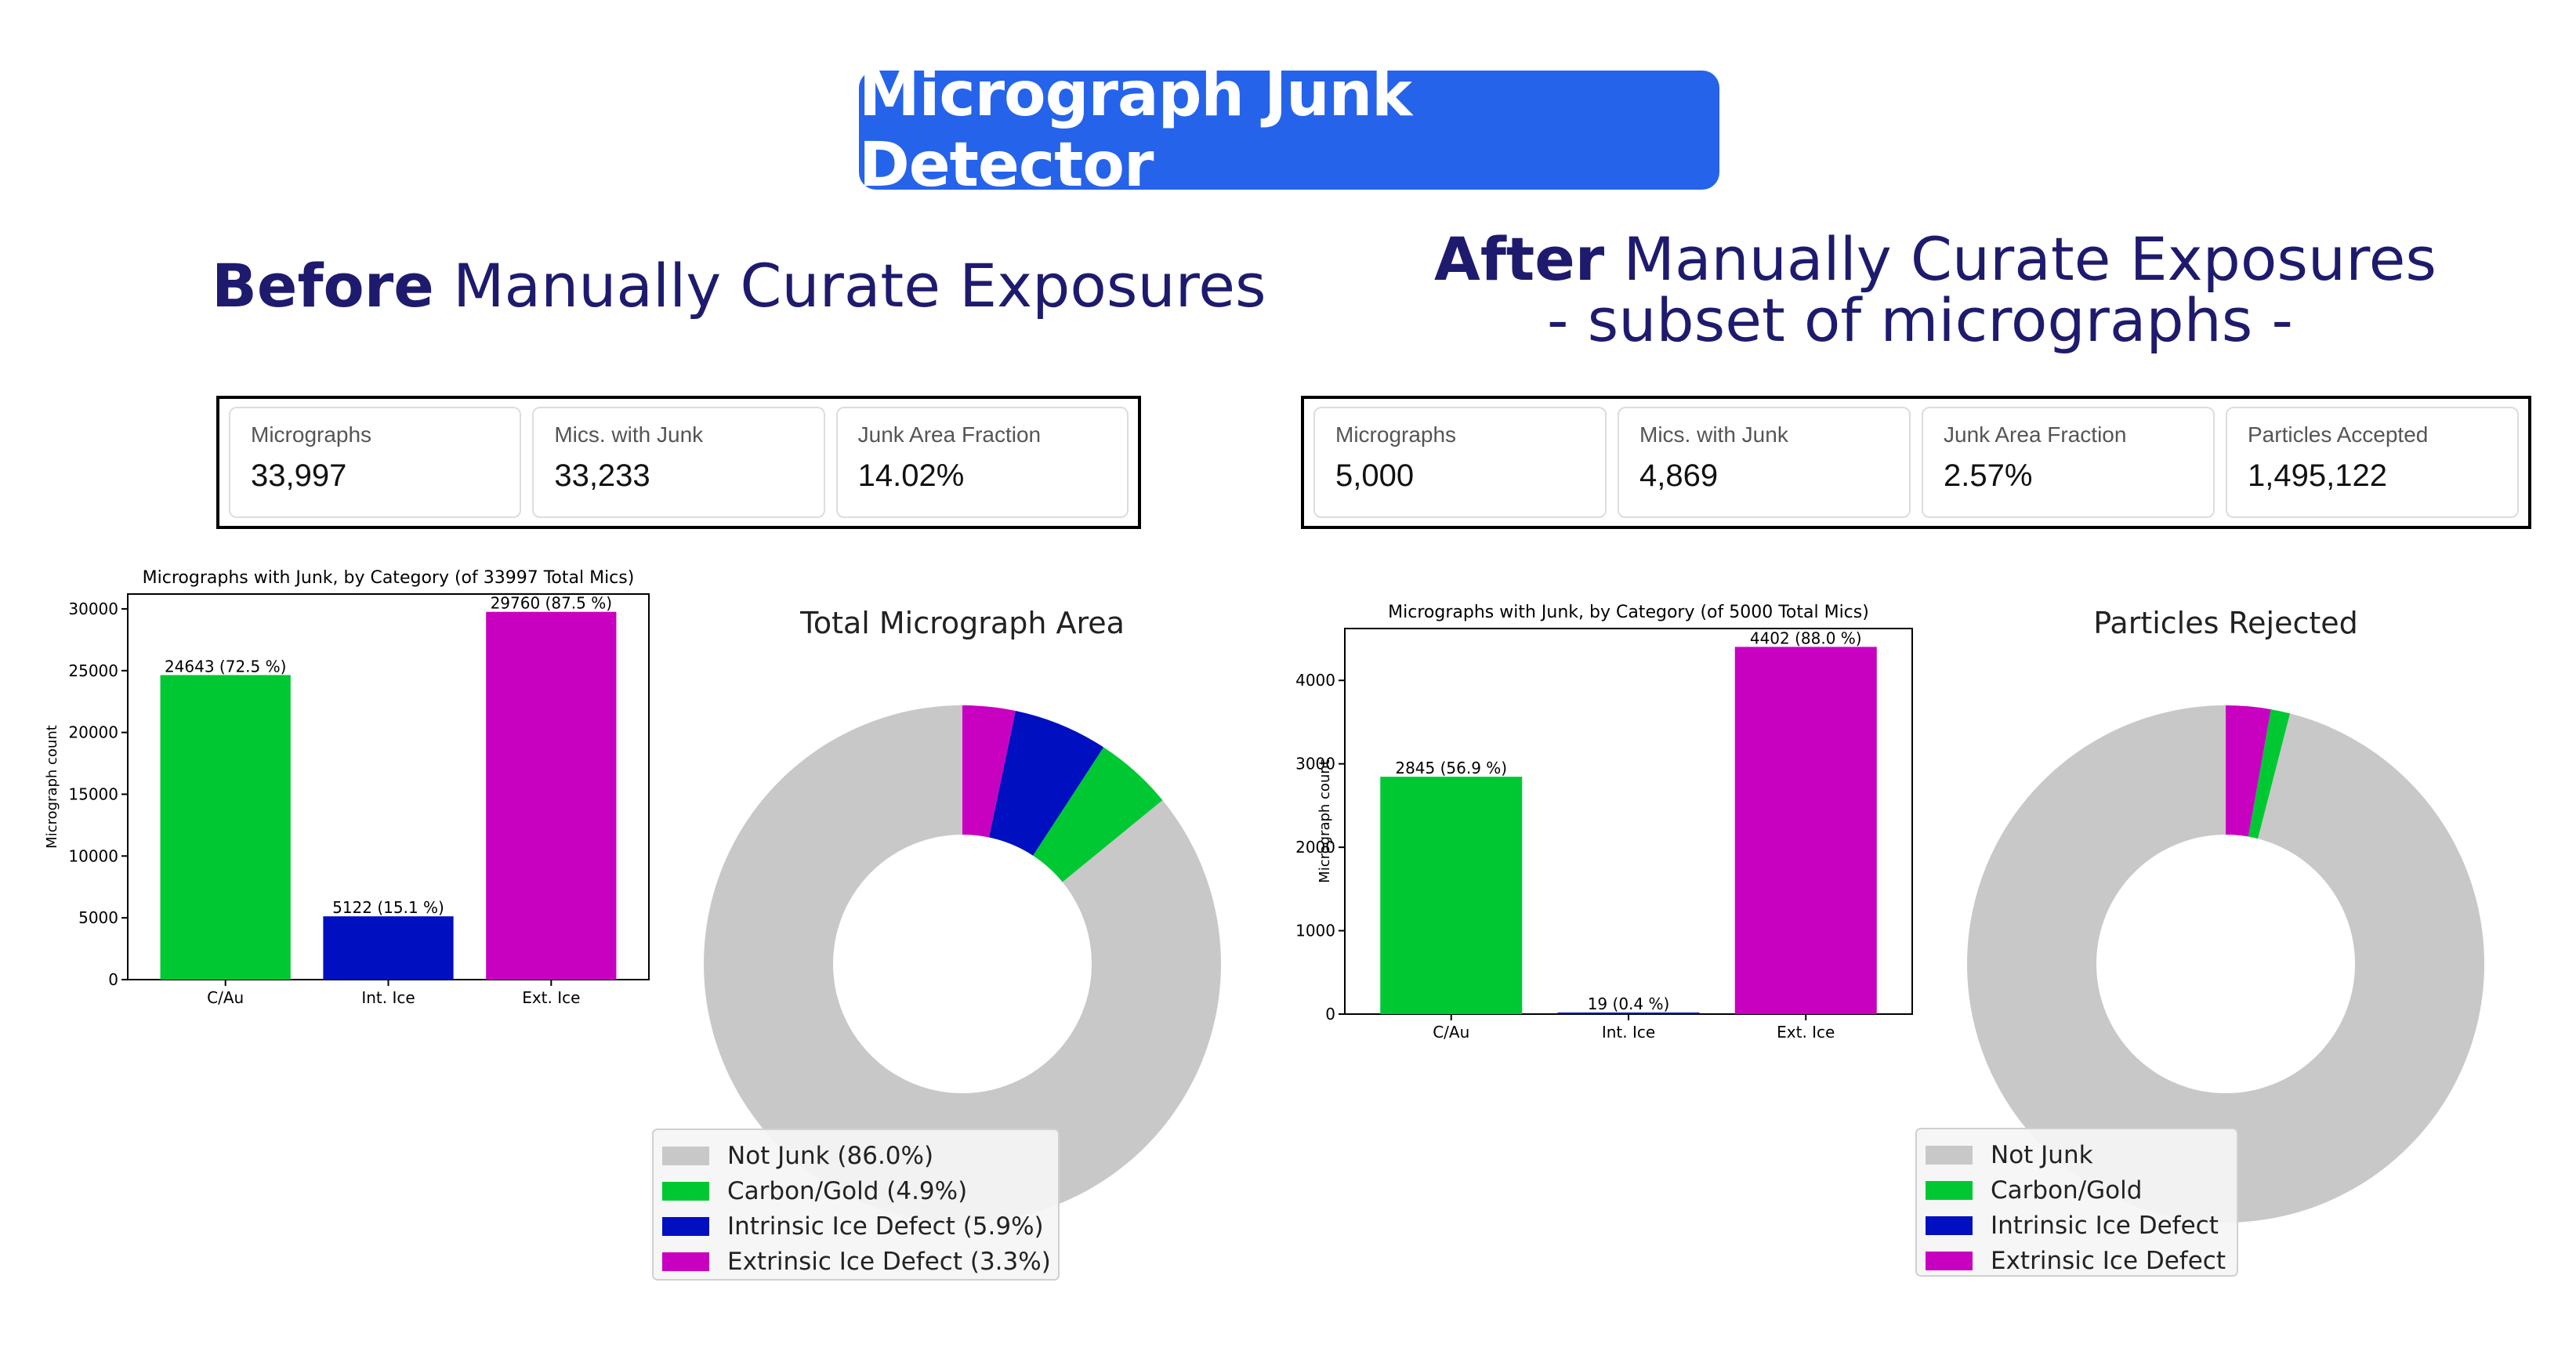 The image size is (2576, 1355). Describe the element at coordinates (1460, 463) in the screenshot. I see `after-stat-micrographs: Micrographs 5,000` at that location.